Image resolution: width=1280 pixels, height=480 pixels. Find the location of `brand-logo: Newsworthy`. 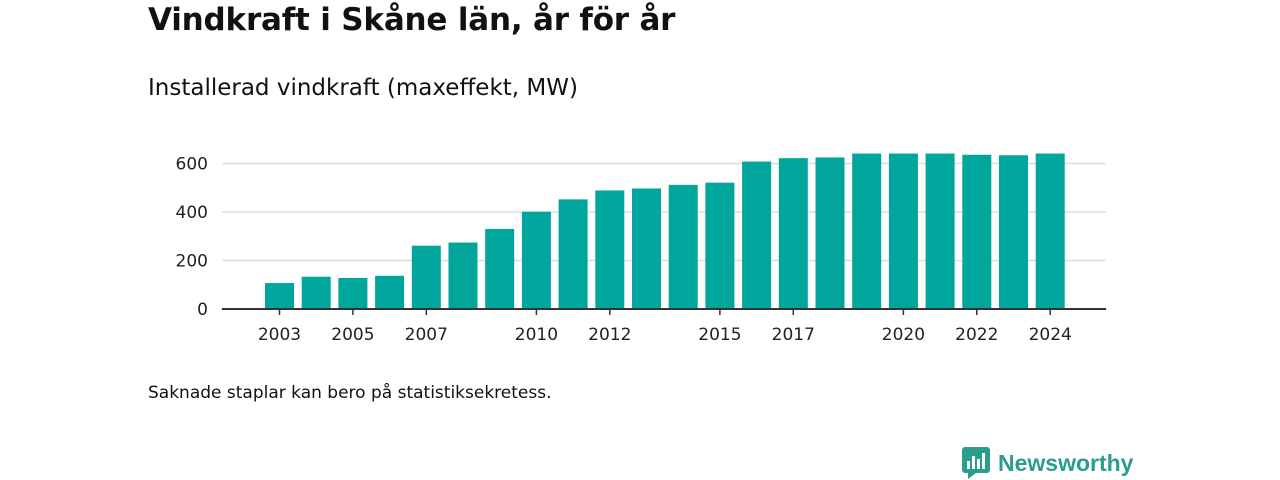

brand-logo: Newsworthy is located at coordinates (1047, 463).